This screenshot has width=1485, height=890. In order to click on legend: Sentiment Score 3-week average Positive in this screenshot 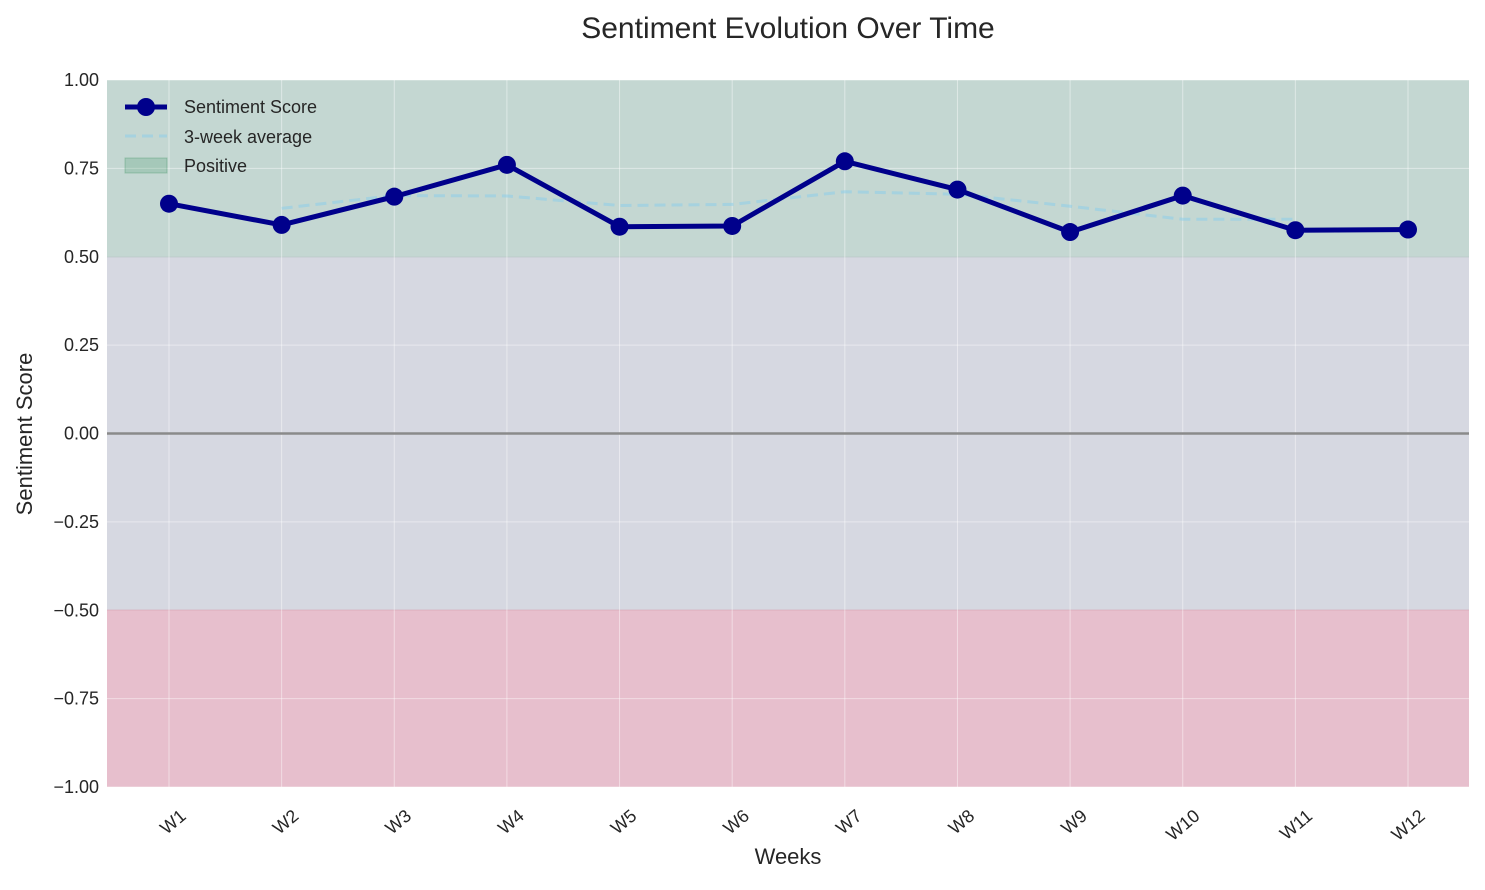, I will do `click(220, 136)`.